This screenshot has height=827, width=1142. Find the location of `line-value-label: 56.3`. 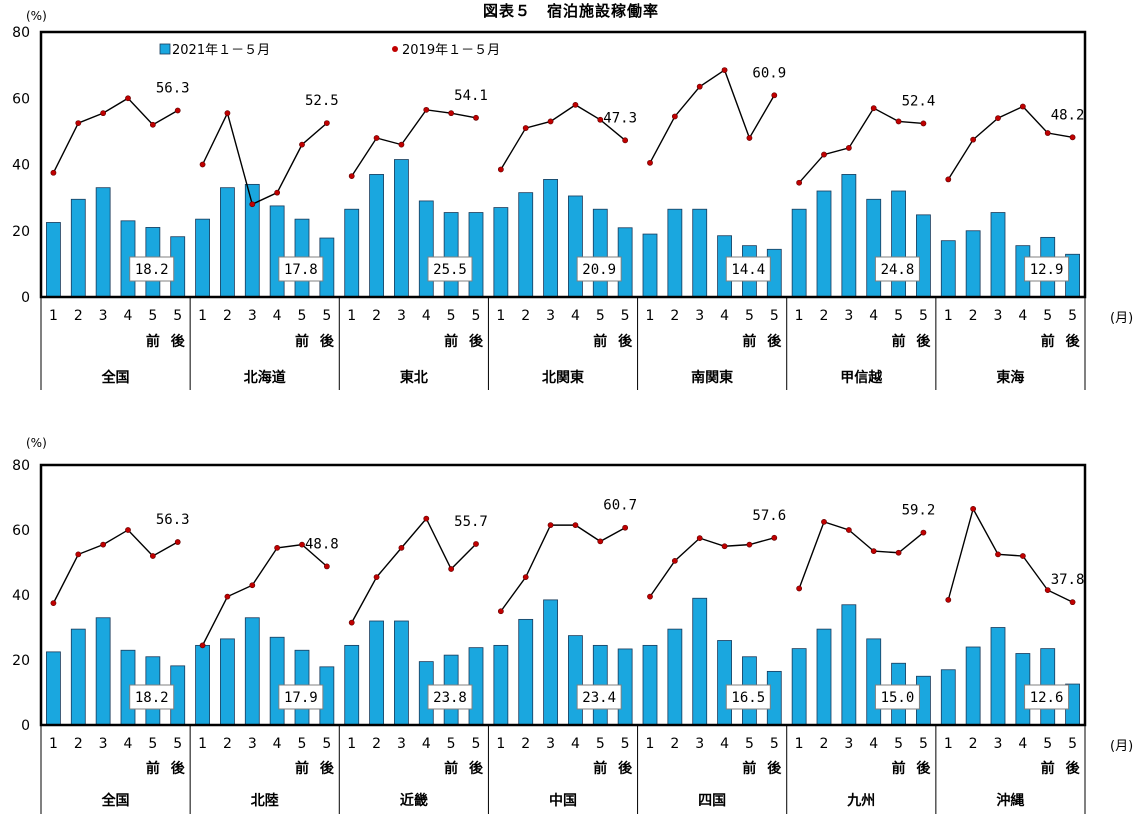

line-value-label: 56.3 is located at coordinates (173, 520).